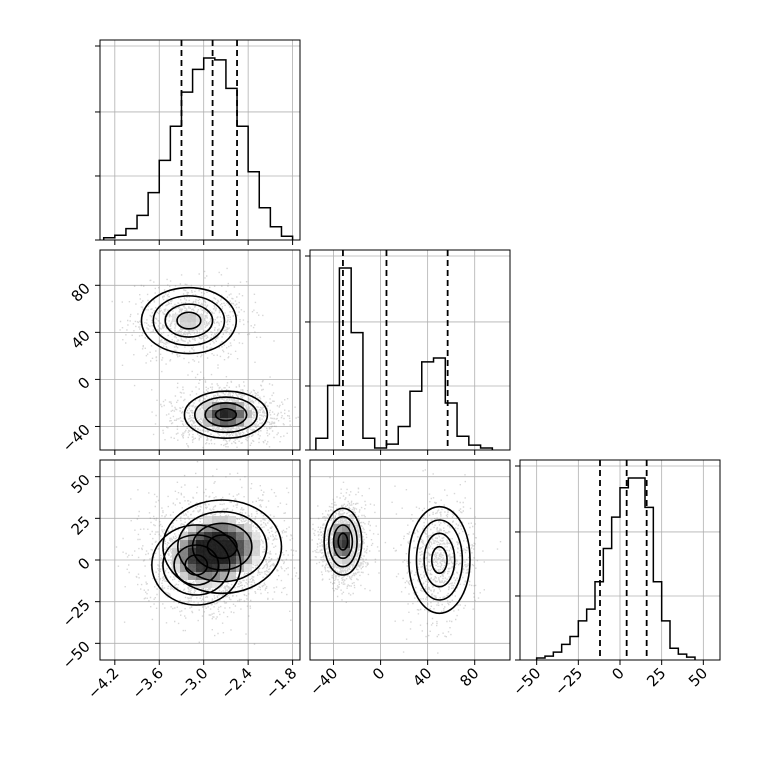  What do you see at coordinates (192, 683) in the screenshot?
I see `x-tick-label: −3.0` at bounding box center [192, 683].